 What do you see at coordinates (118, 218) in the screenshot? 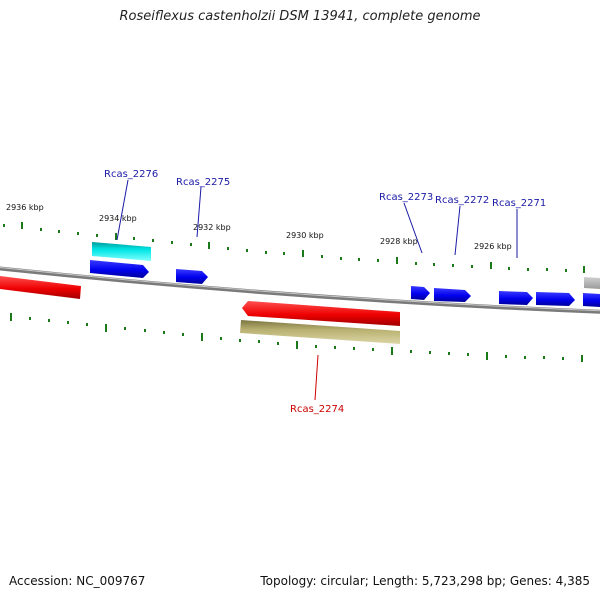
I see `tick-label: 2934 kbp` at bounding box center [118, 218].